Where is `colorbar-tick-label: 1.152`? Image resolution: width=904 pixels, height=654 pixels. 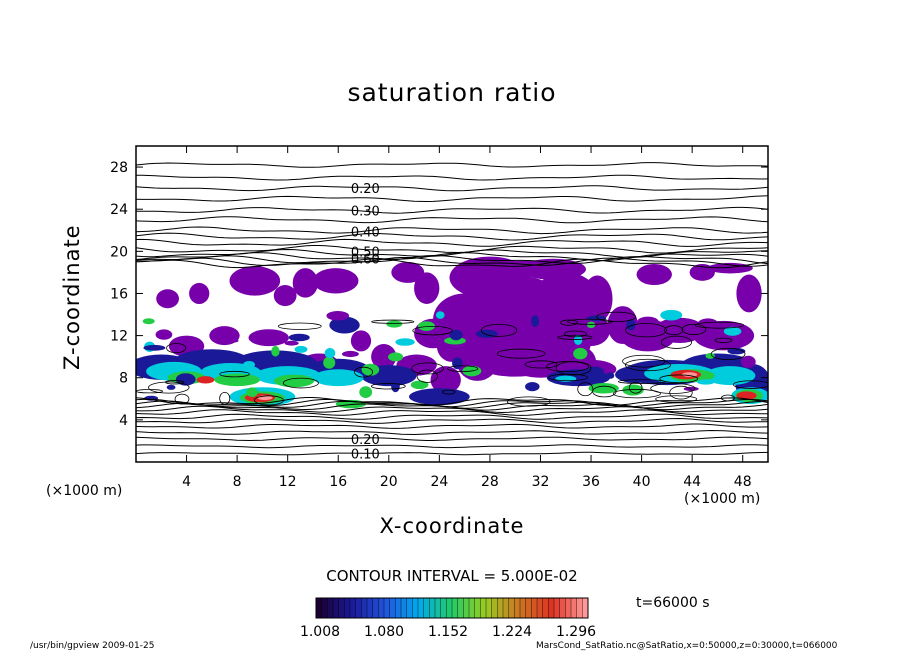
colorbar-tick-label: 1.152 is located at coordinates (448, 632).